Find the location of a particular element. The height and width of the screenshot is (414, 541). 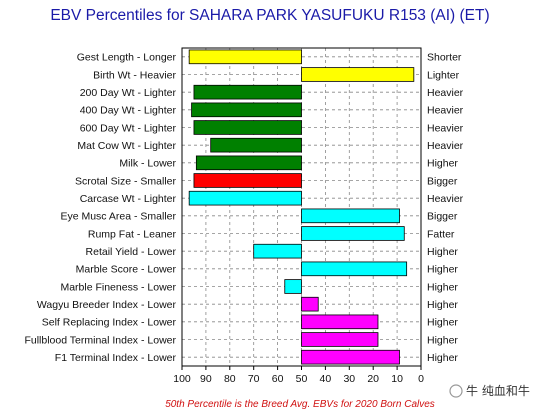

x-tick-labels: 100 90 80 70 60 50 40 30 20 10 0 is located at coordinates (298, 375).